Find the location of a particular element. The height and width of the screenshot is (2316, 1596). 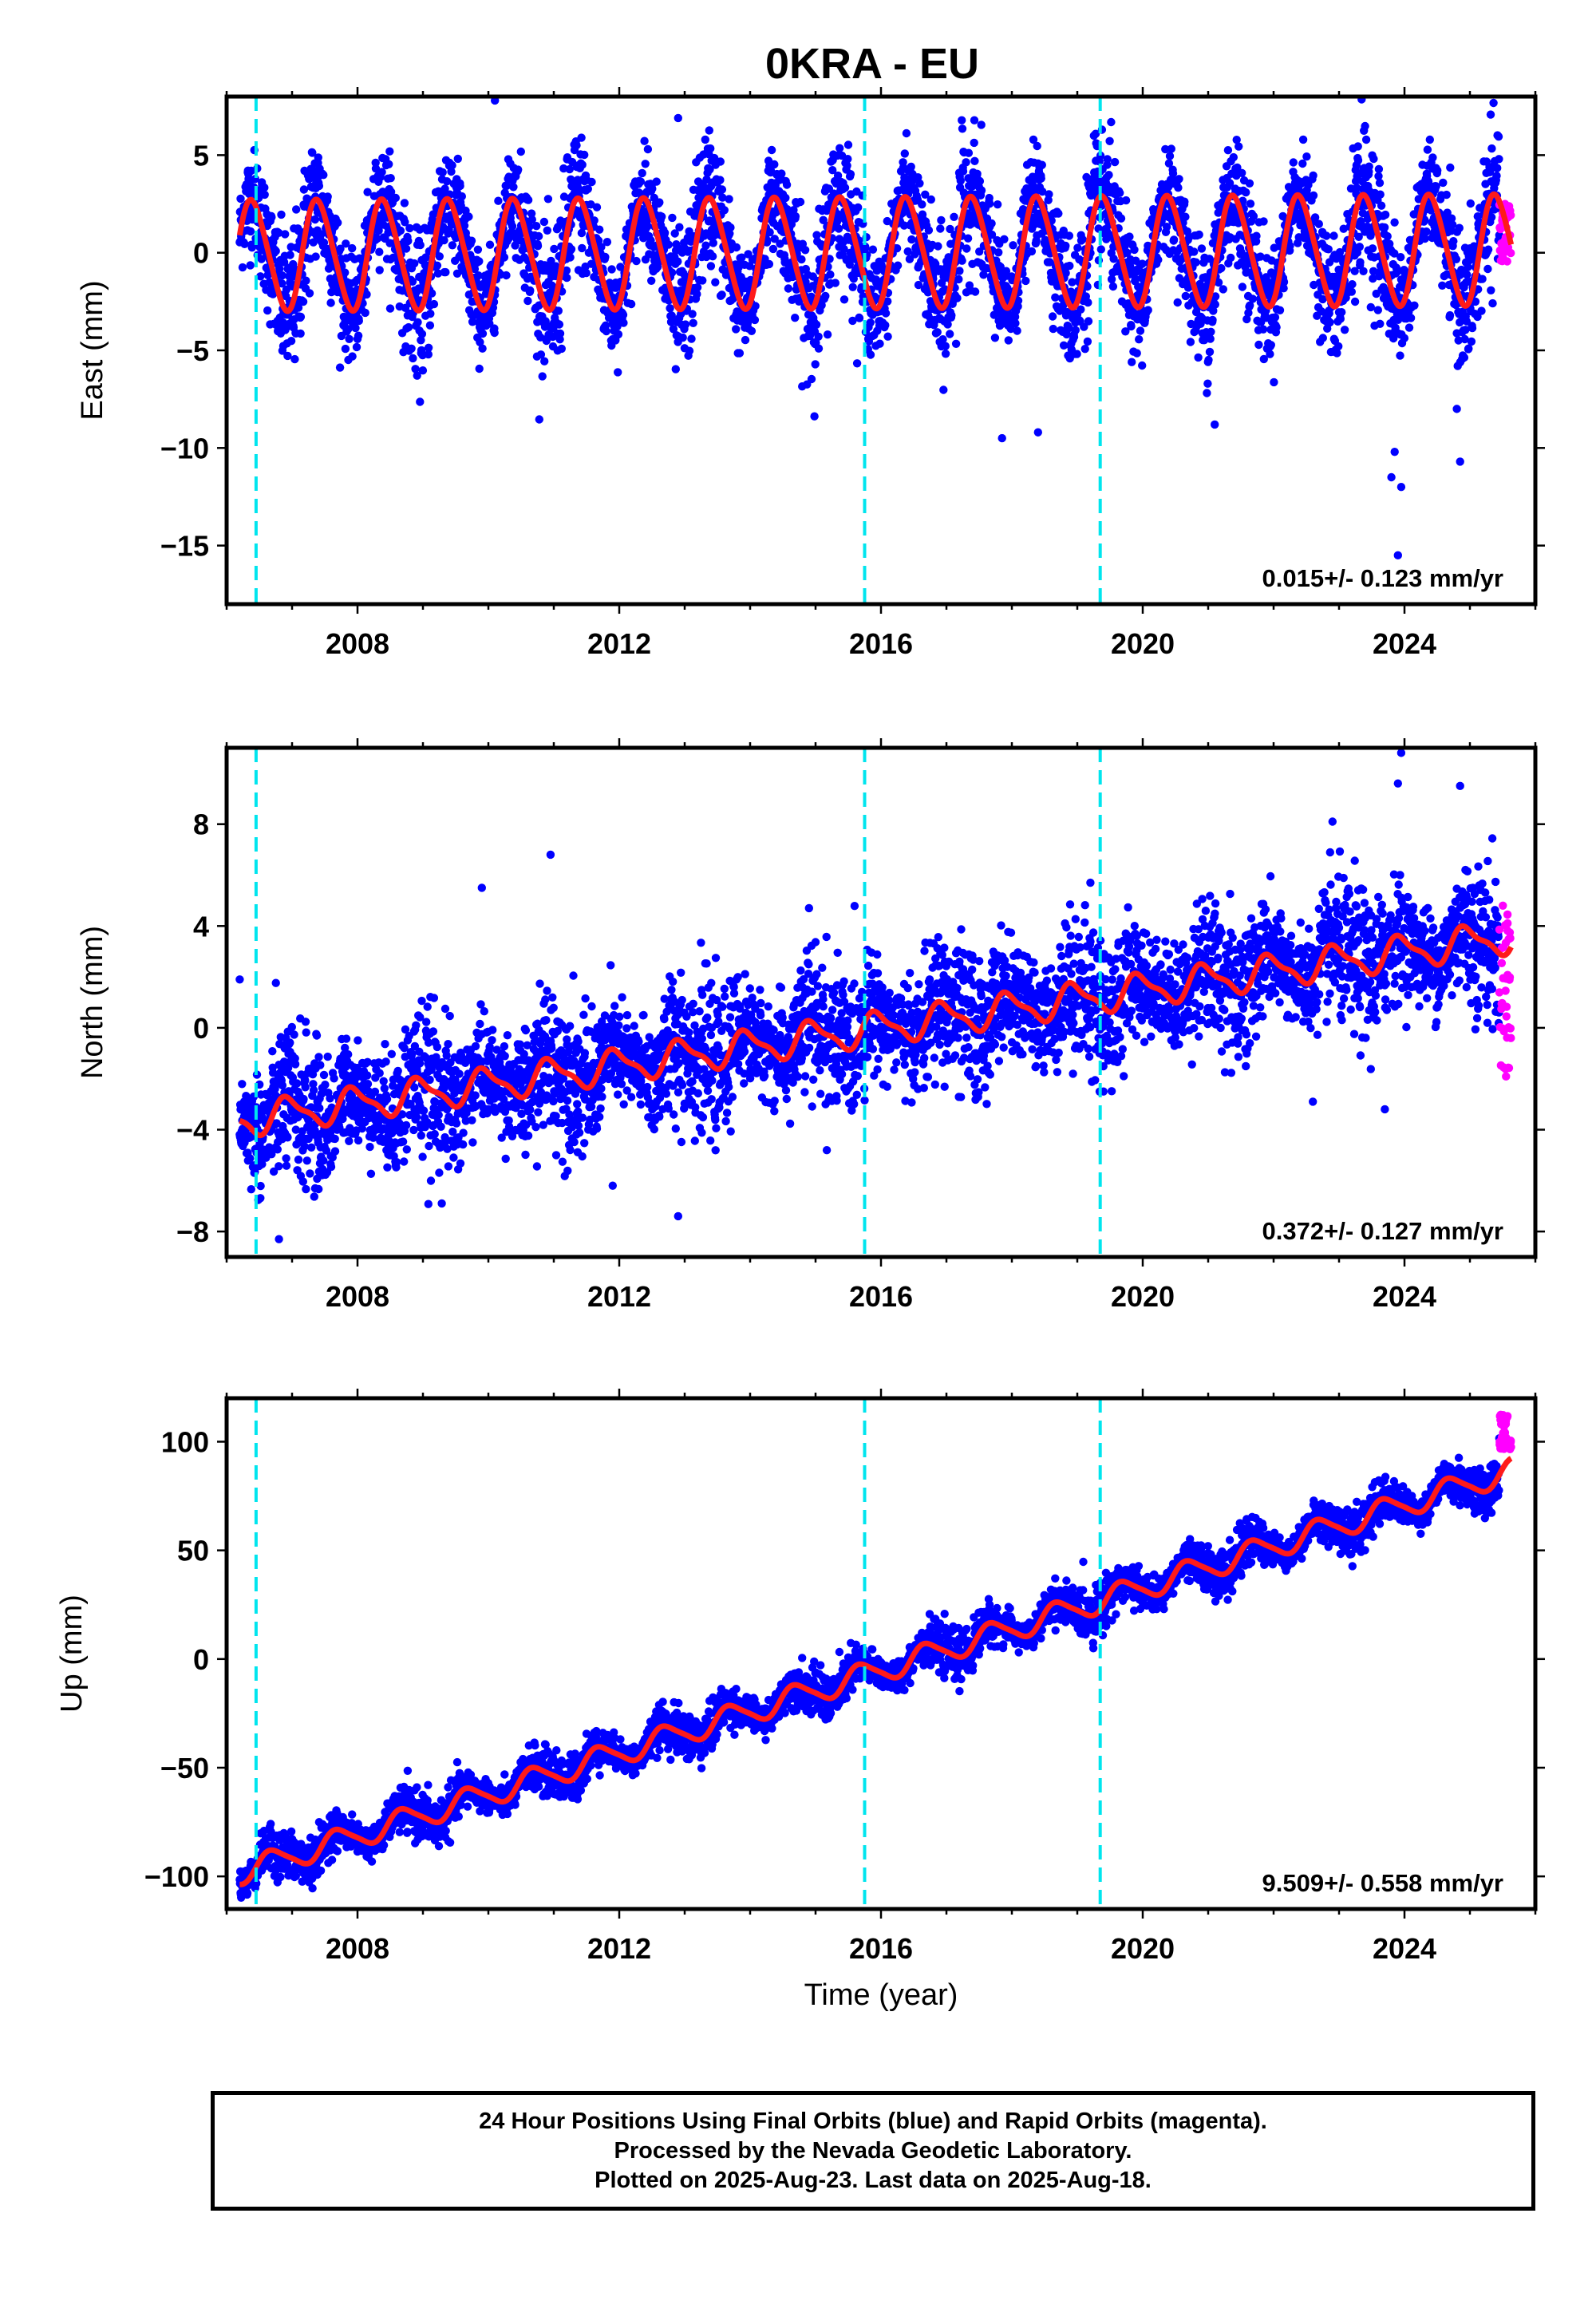

y-tick-label: −5 is located at coordinates (192, 350).